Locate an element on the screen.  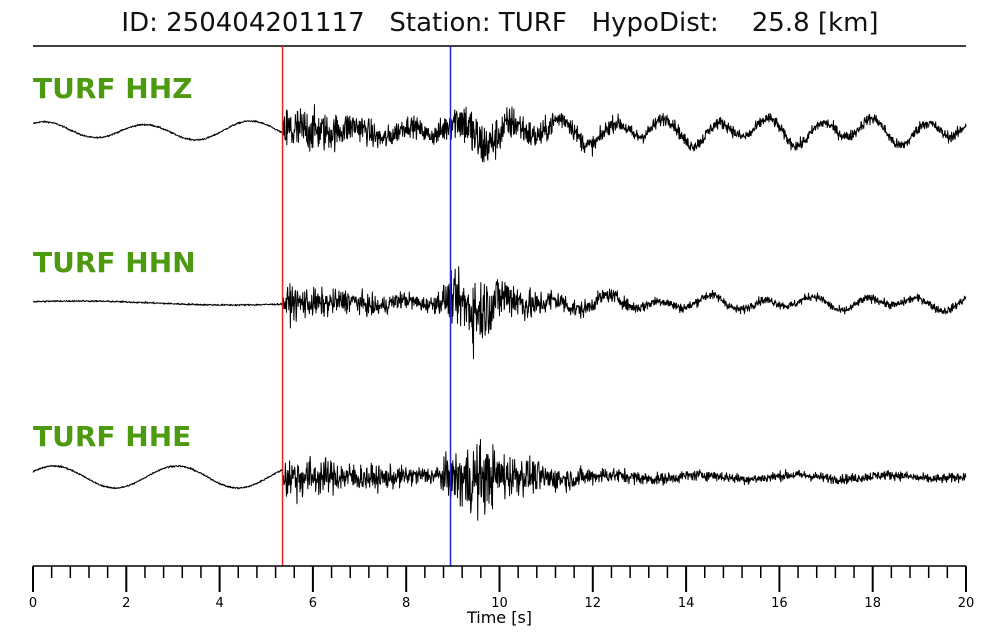
x-tick-label: 18 is located at coordinates (872, 603).